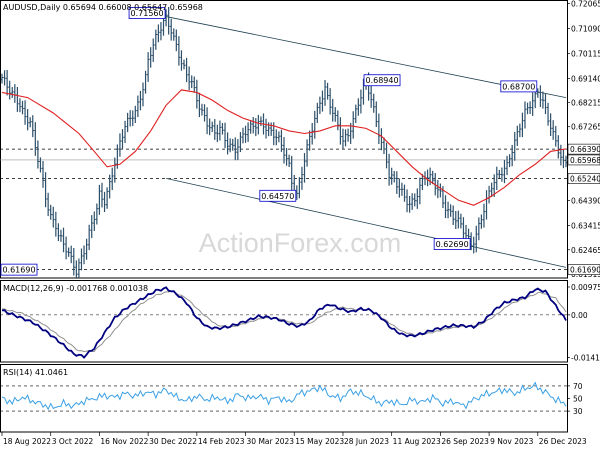 The width and height of the screenshot is (600, 450). What do you see at coordinates (124, 441) in the screenshot?
I see `date-tick-label: 16 Nov 2022` at bounding box center [124, 441].